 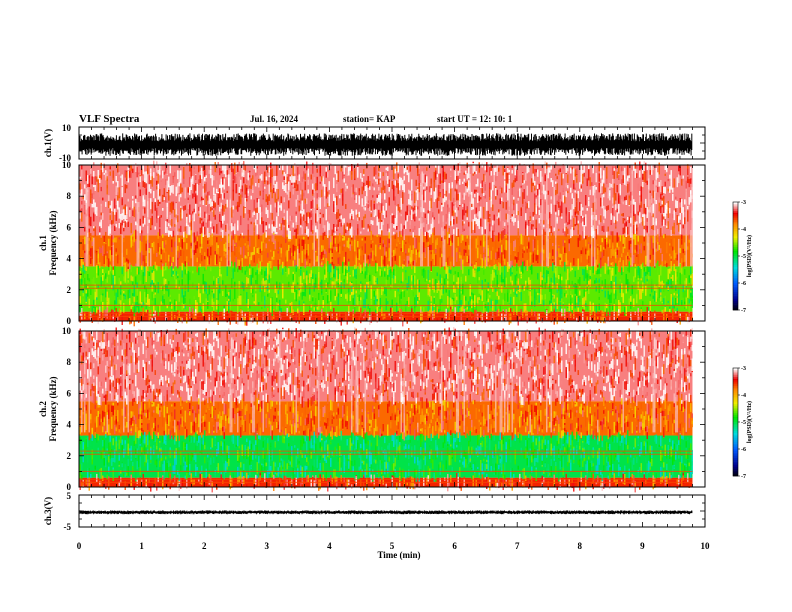 What do you see at coordinates (329, 546) in the screenshot?
I see `xtick-4: 4` at bounding box center [329, 546].